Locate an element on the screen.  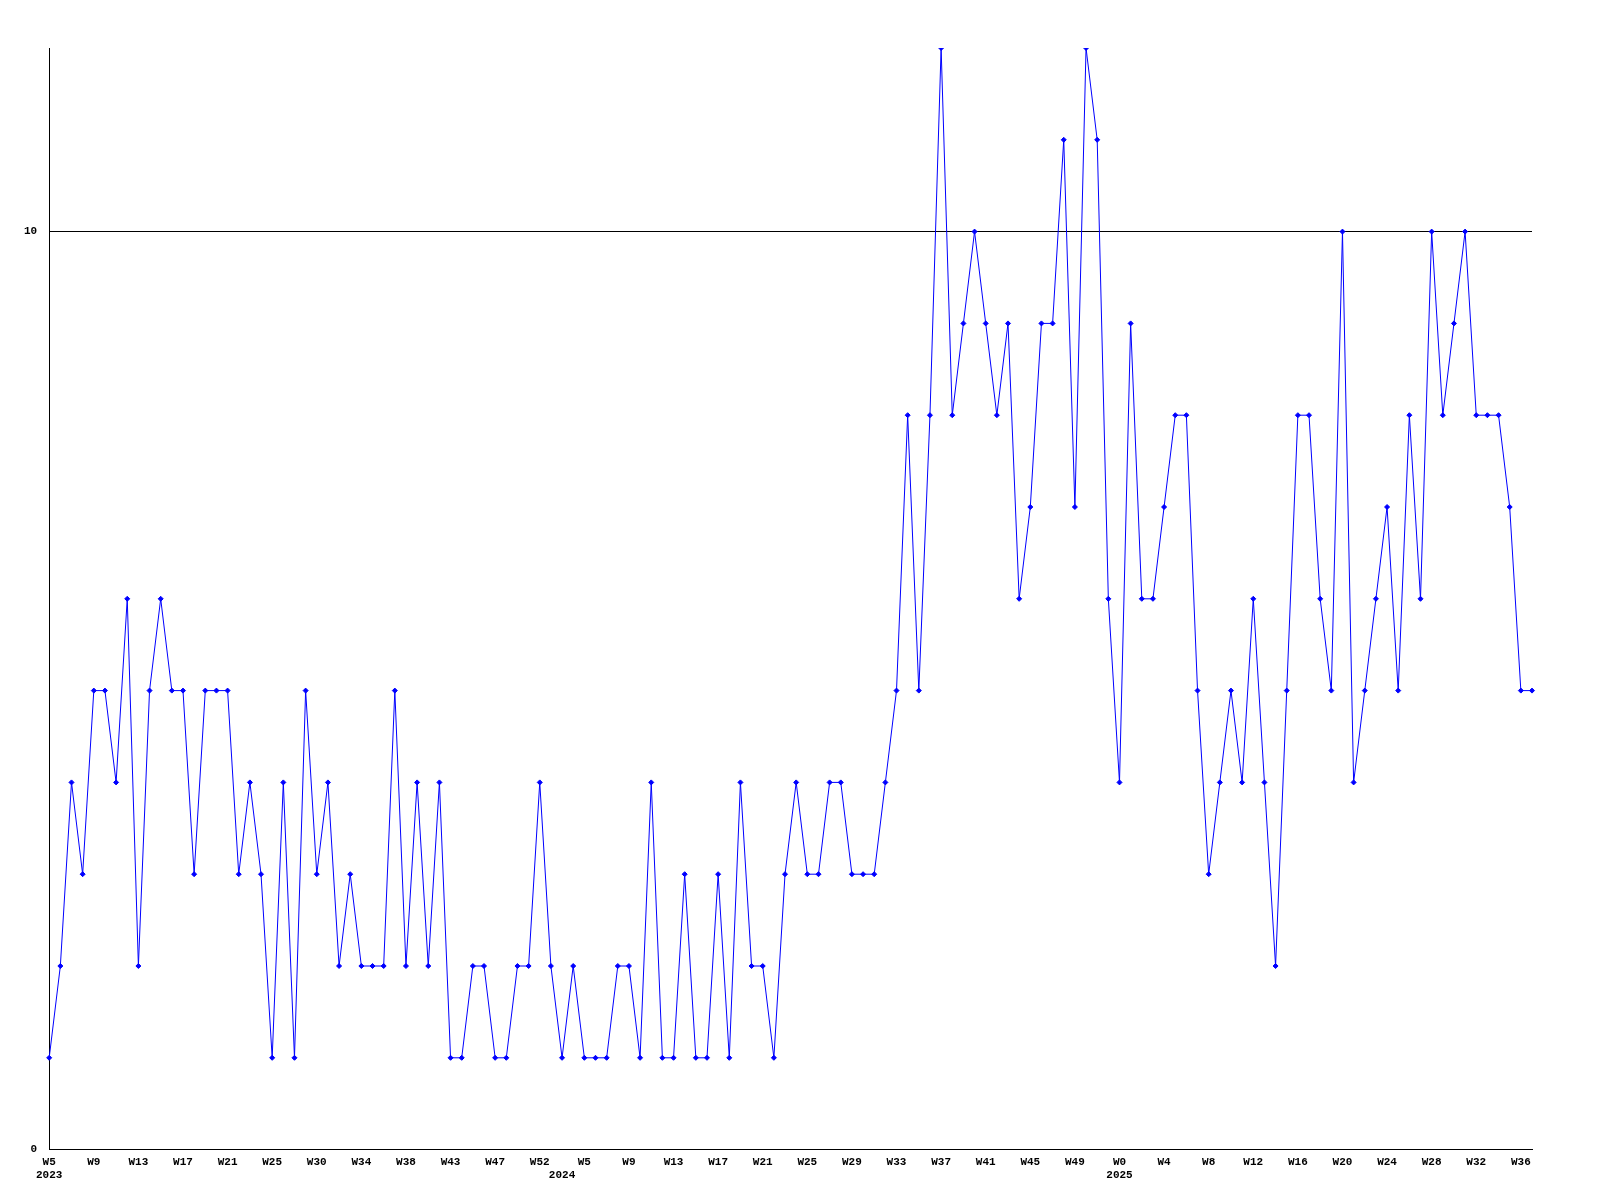
y-tick-label: 0 is located at coordinates (34, 1149).